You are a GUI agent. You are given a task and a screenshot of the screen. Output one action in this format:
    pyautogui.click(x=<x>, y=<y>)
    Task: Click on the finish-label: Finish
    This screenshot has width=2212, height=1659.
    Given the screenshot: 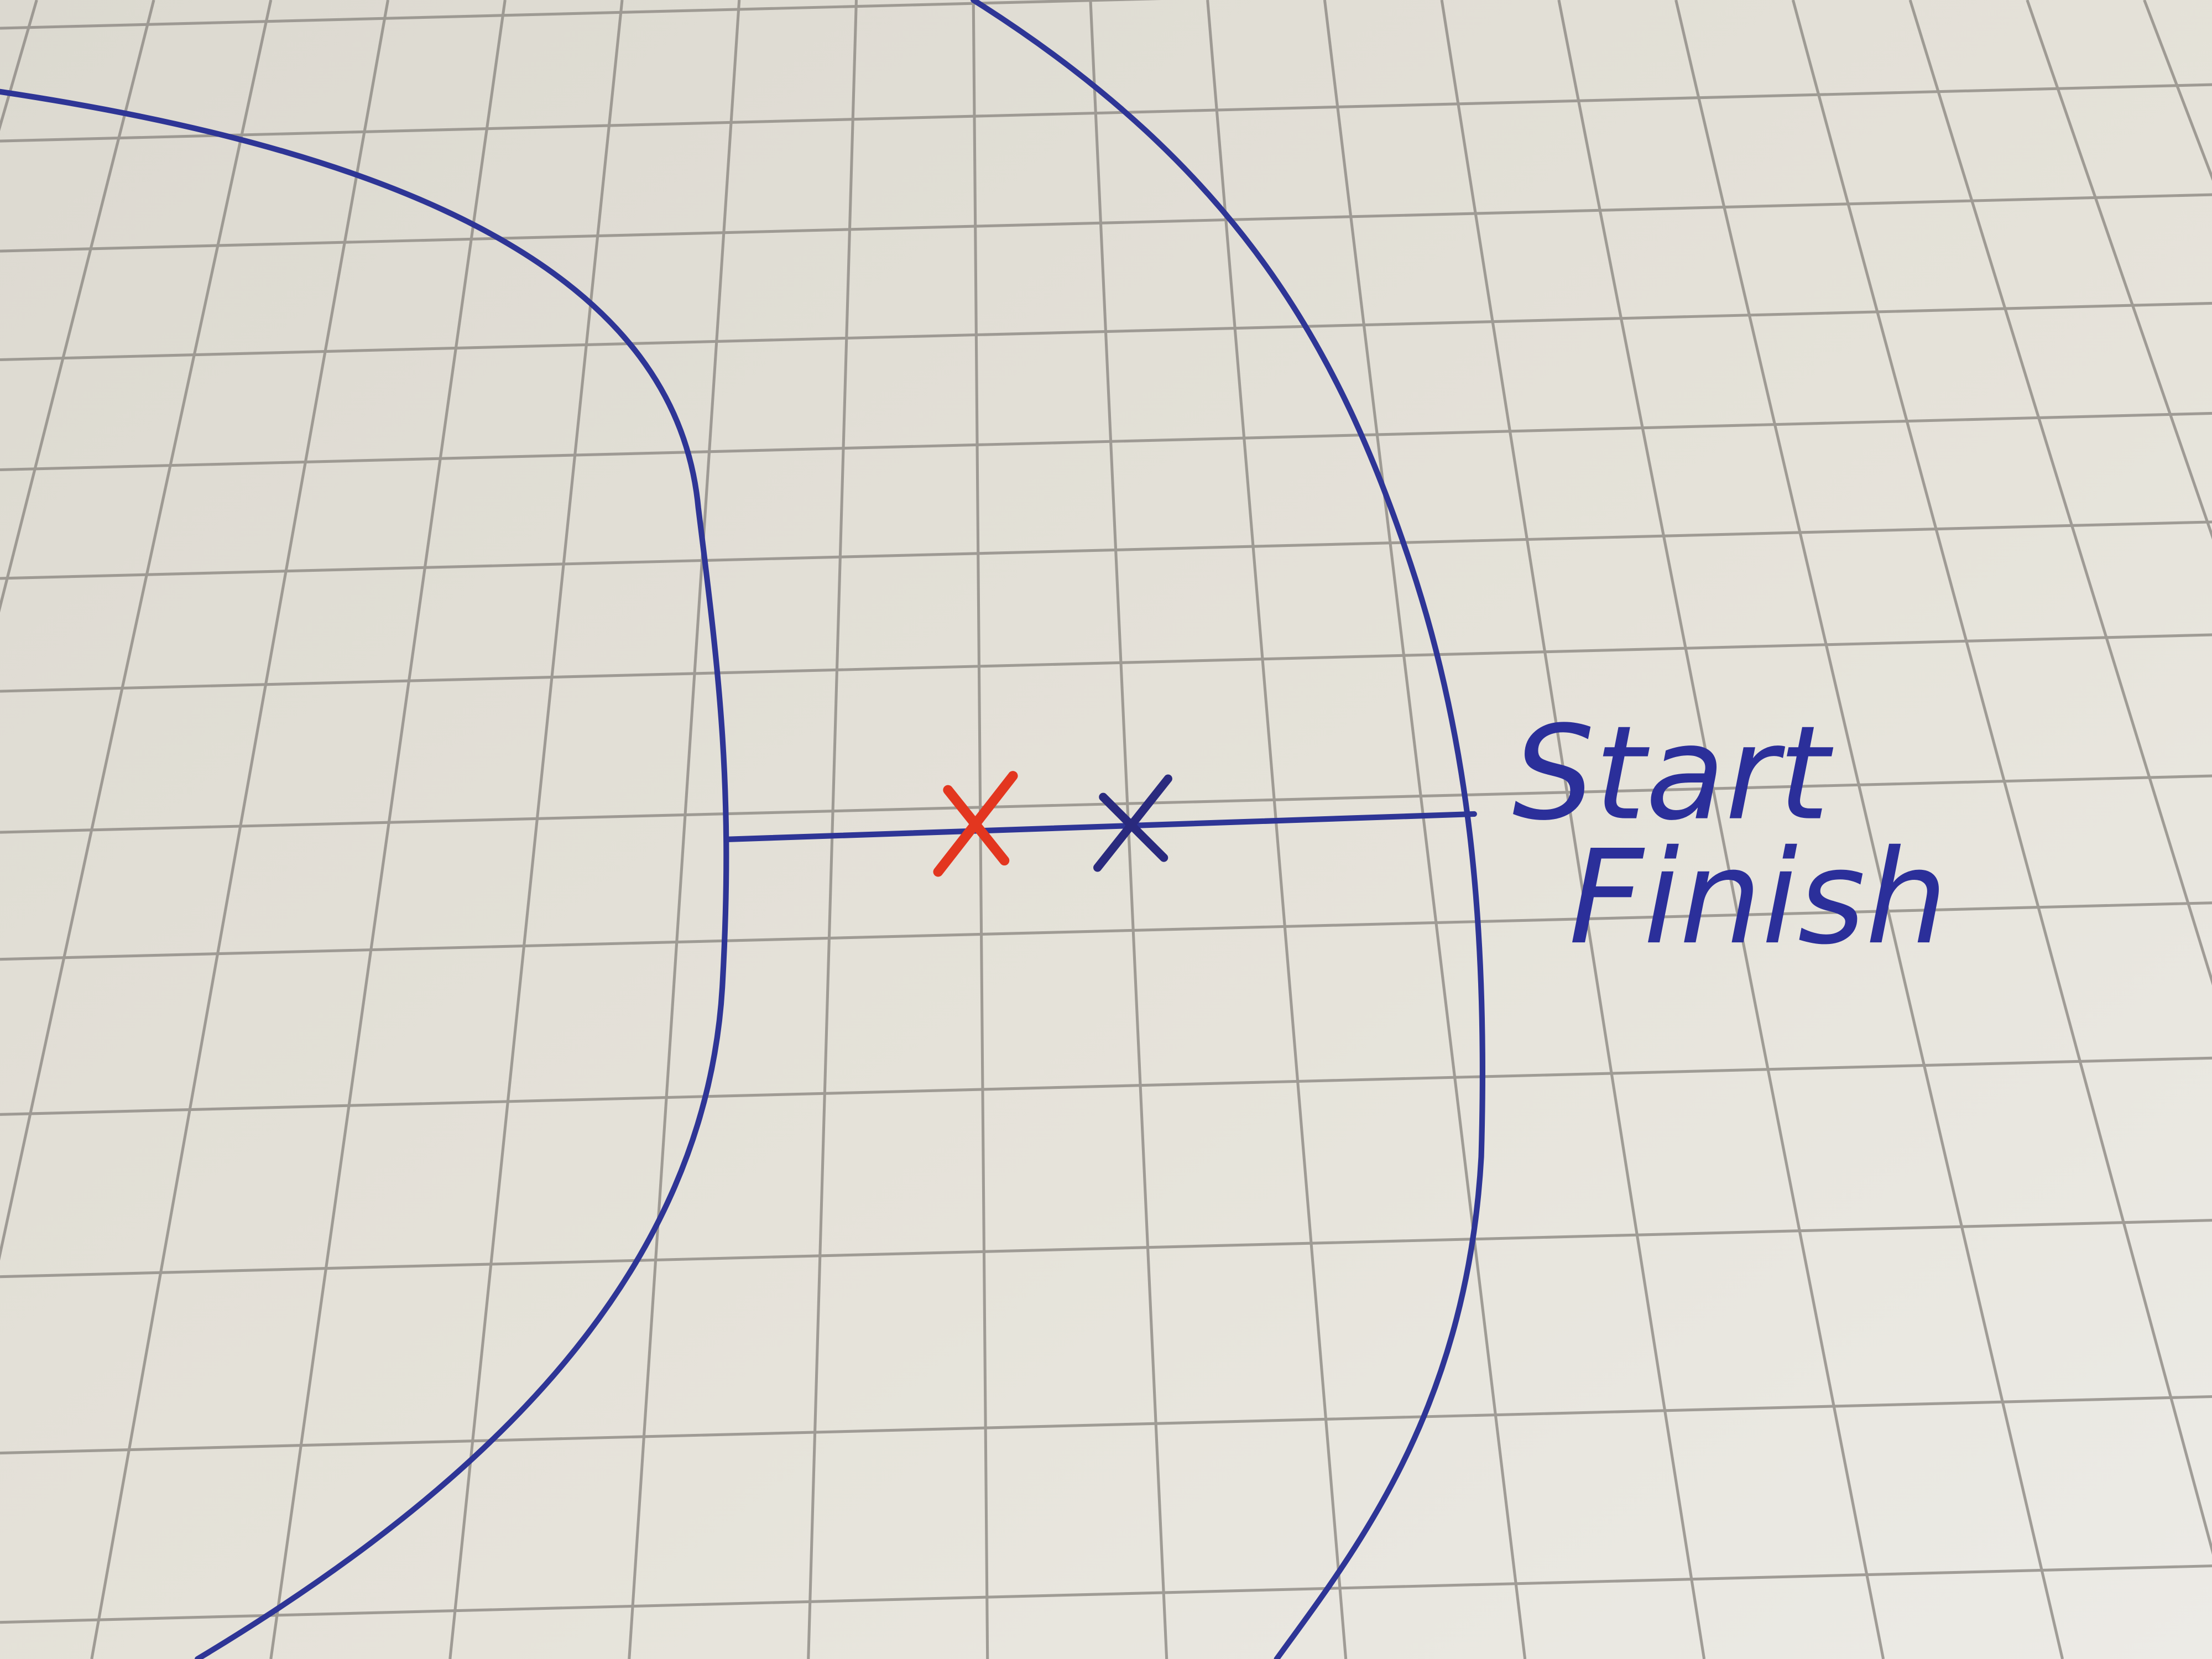 What is the action you would take?
    pyautogui.click(x=1759, y=898)
    